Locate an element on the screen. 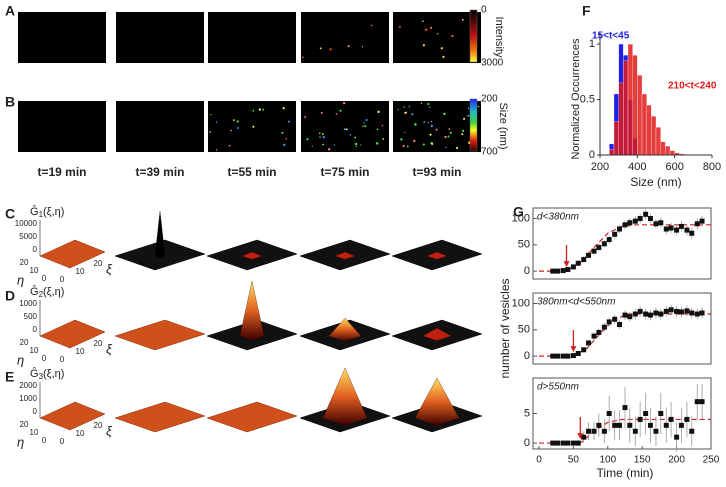  label-sub: 3 is located at coordinates (41, 376).